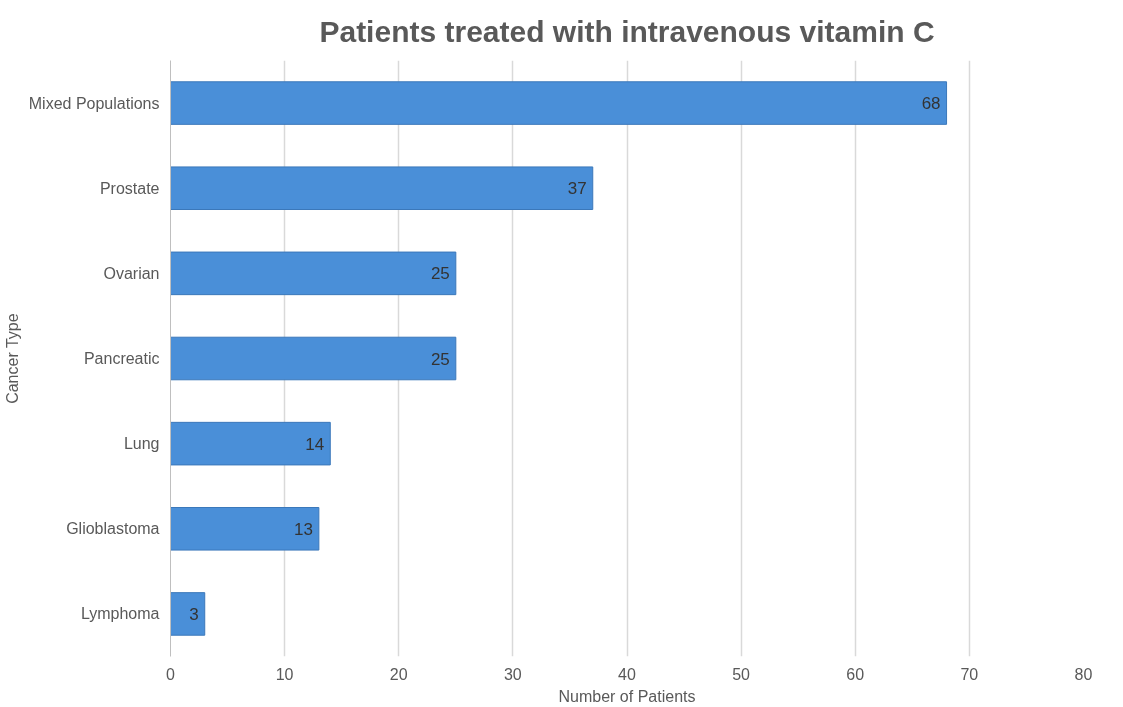 The image size is (1123, 707). What do you see at coordinates (303, 529) in the screenshot?
I see `data-label: 13` at bounding box center [303, 529].